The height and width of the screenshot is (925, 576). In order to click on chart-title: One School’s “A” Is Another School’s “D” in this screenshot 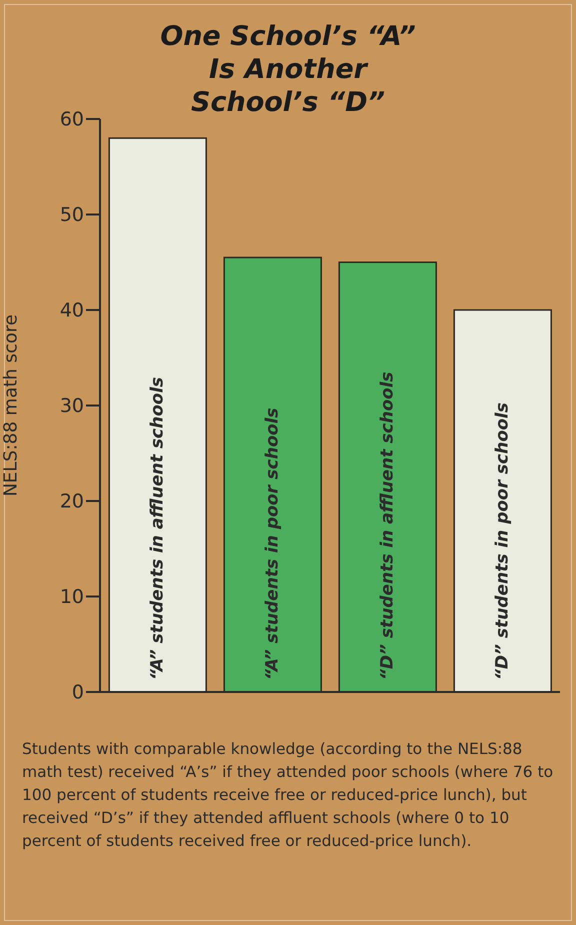, I will do `click(288, 69)`.